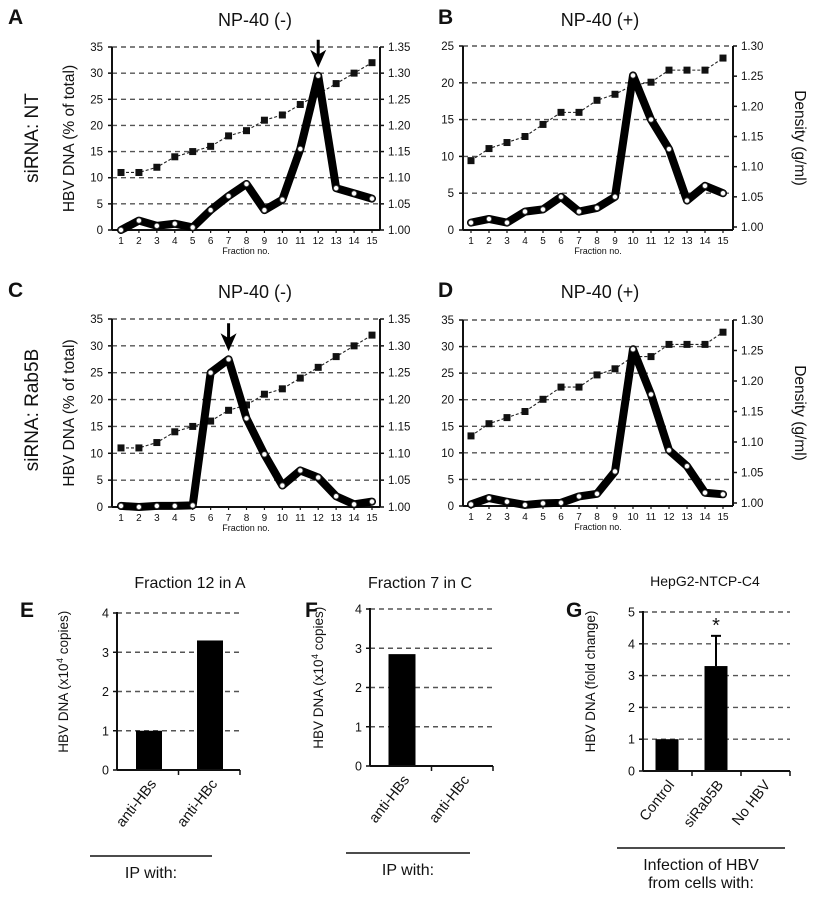  What do you see at coordinates (705, 241) in the screenshot?
I see `x-tick-label: 14` at bounding box center [705, 241].